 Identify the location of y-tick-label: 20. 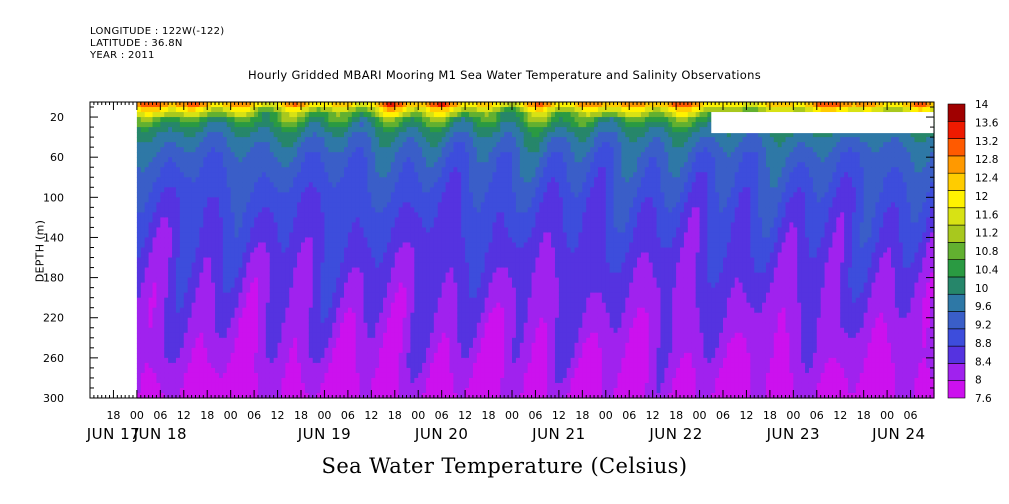
(57, 117).